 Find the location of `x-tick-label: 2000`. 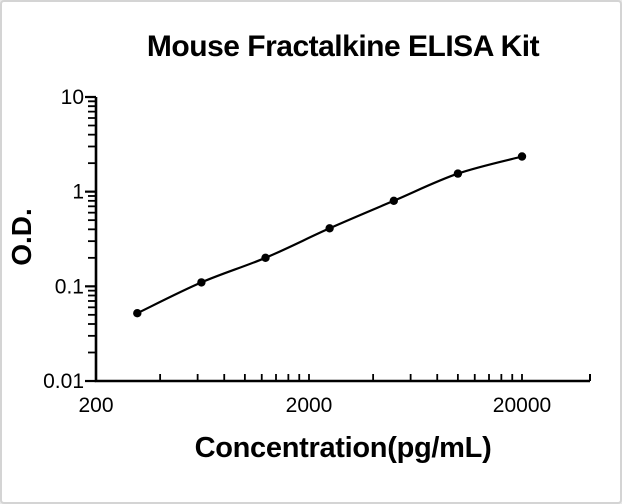

x-tick-label: 2000 is located at coordinates (309, 405).